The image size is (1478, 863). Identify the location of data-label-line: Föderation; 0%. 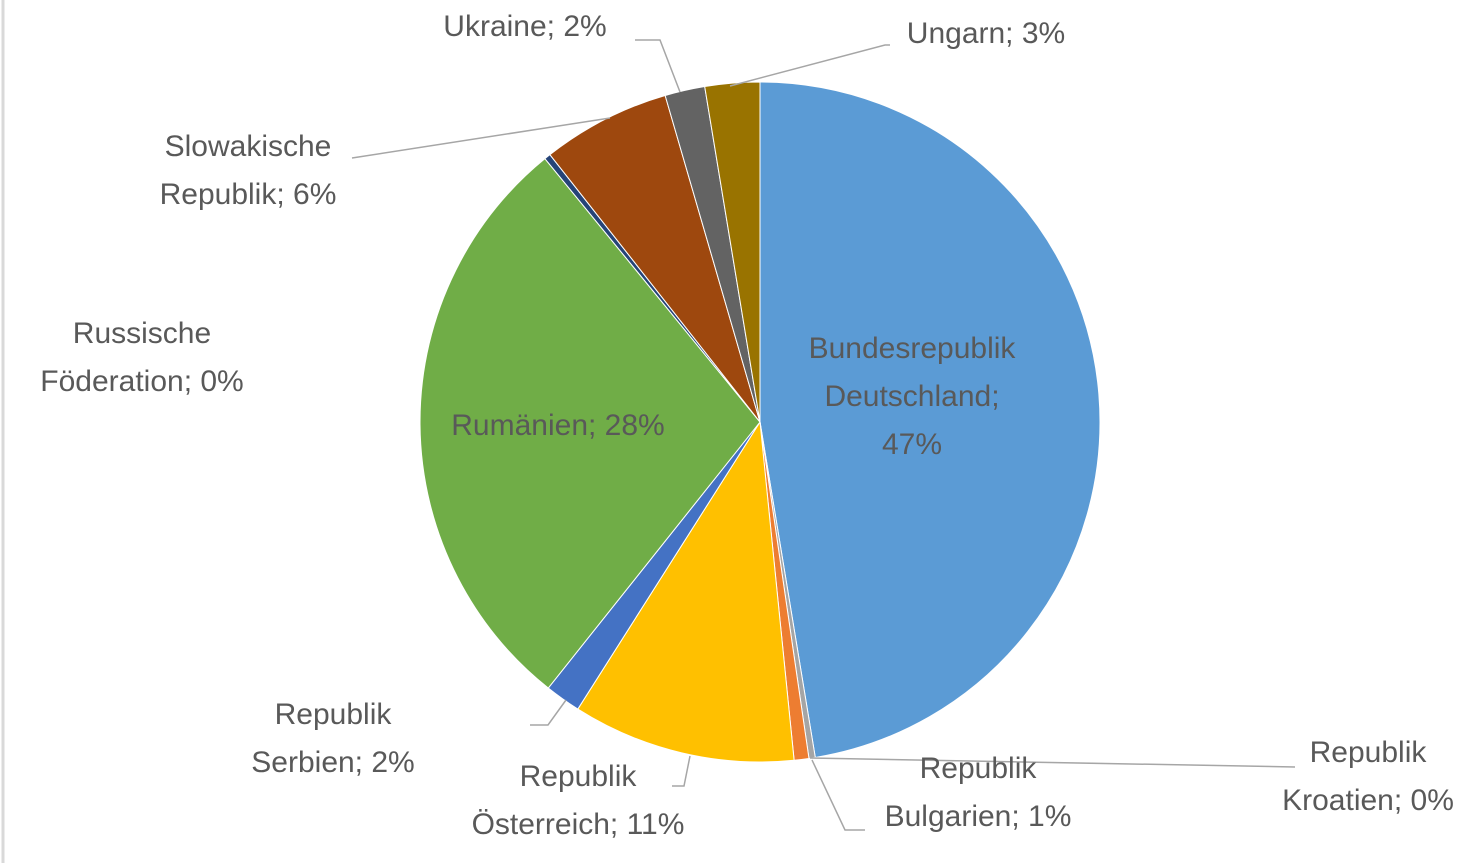
(141, 381).